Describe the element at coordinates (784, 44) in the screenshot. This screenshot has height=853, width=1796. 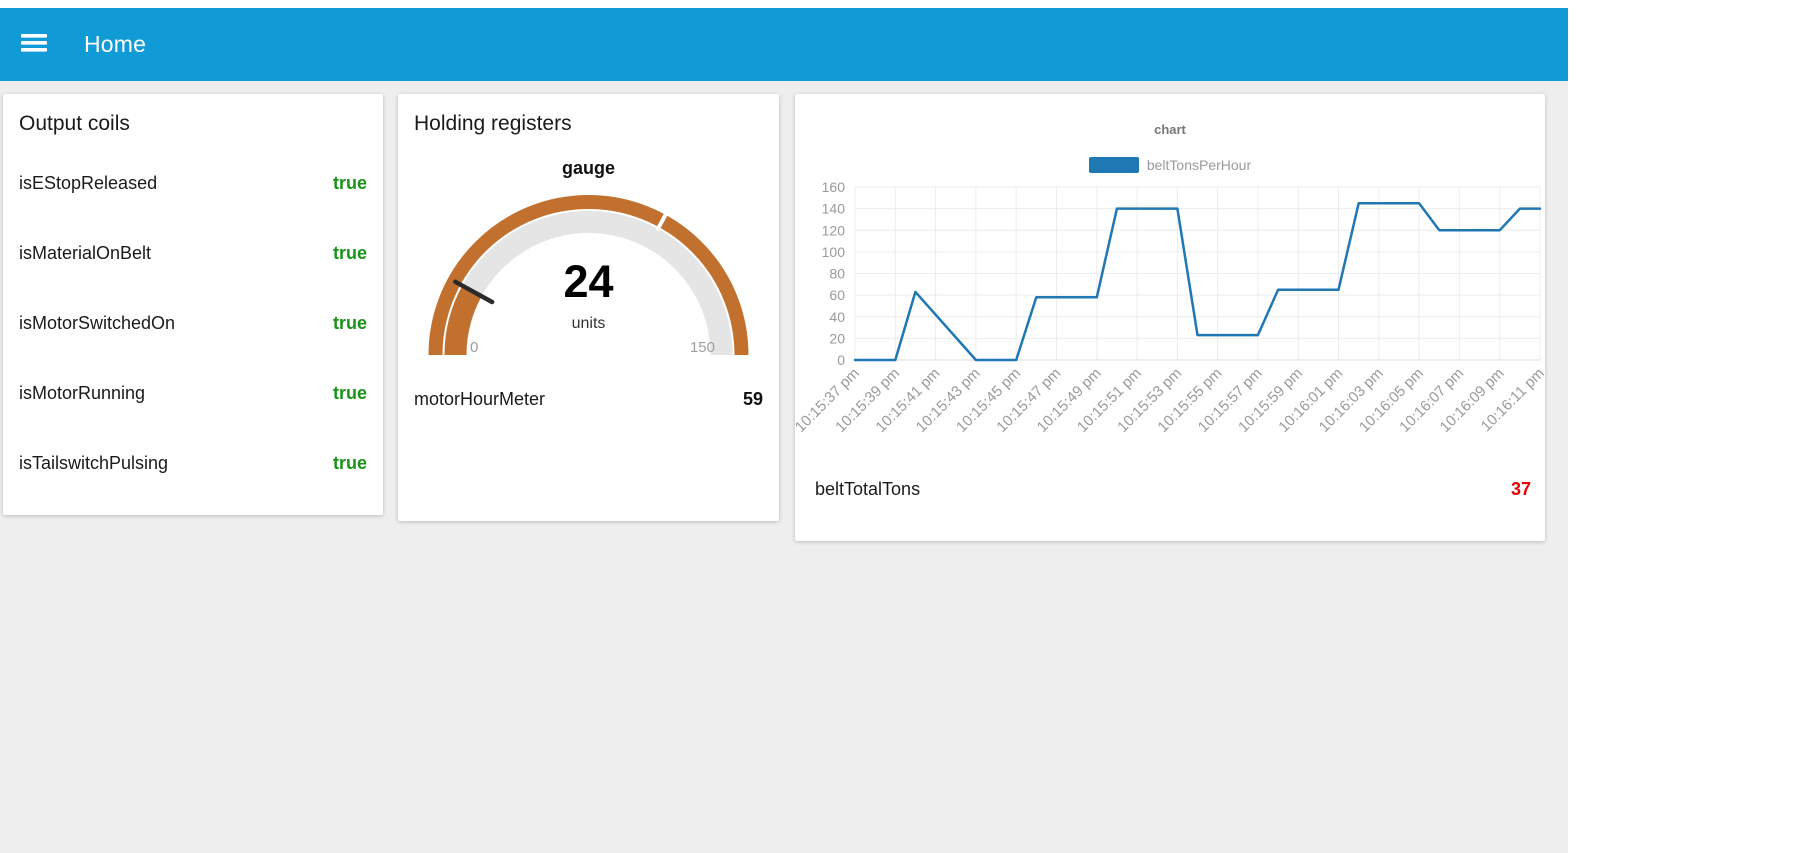
I see `app-header: Home` at that location.